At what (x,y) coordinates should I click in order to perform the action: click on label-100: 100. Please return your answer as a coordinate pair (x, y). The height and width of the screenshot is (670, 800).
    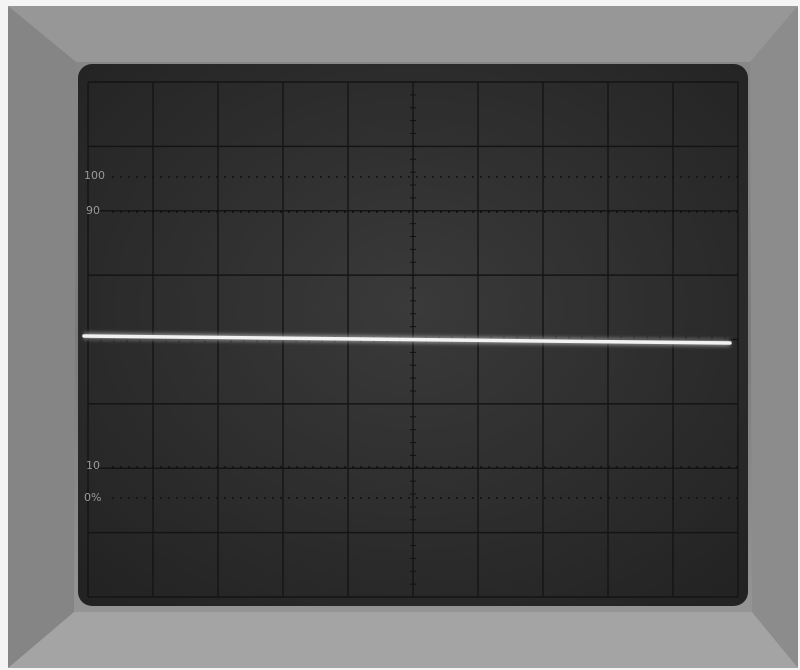
    Looking at the image, I should click on (94, 175).